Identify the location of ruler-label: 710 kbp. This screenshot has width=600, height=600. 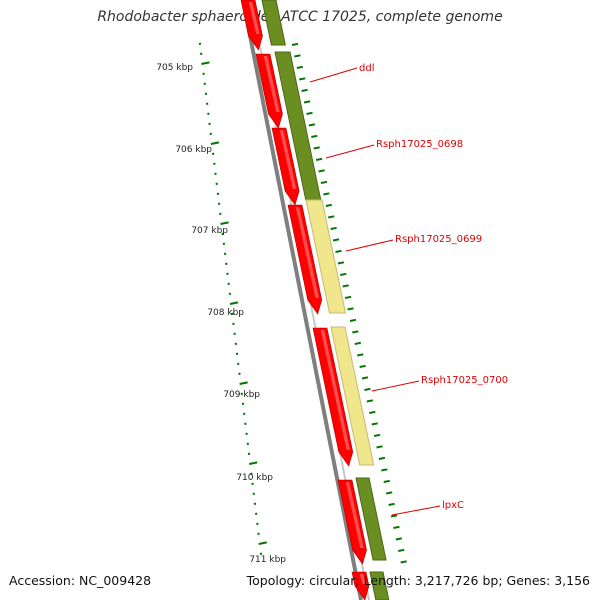
(254, 478).